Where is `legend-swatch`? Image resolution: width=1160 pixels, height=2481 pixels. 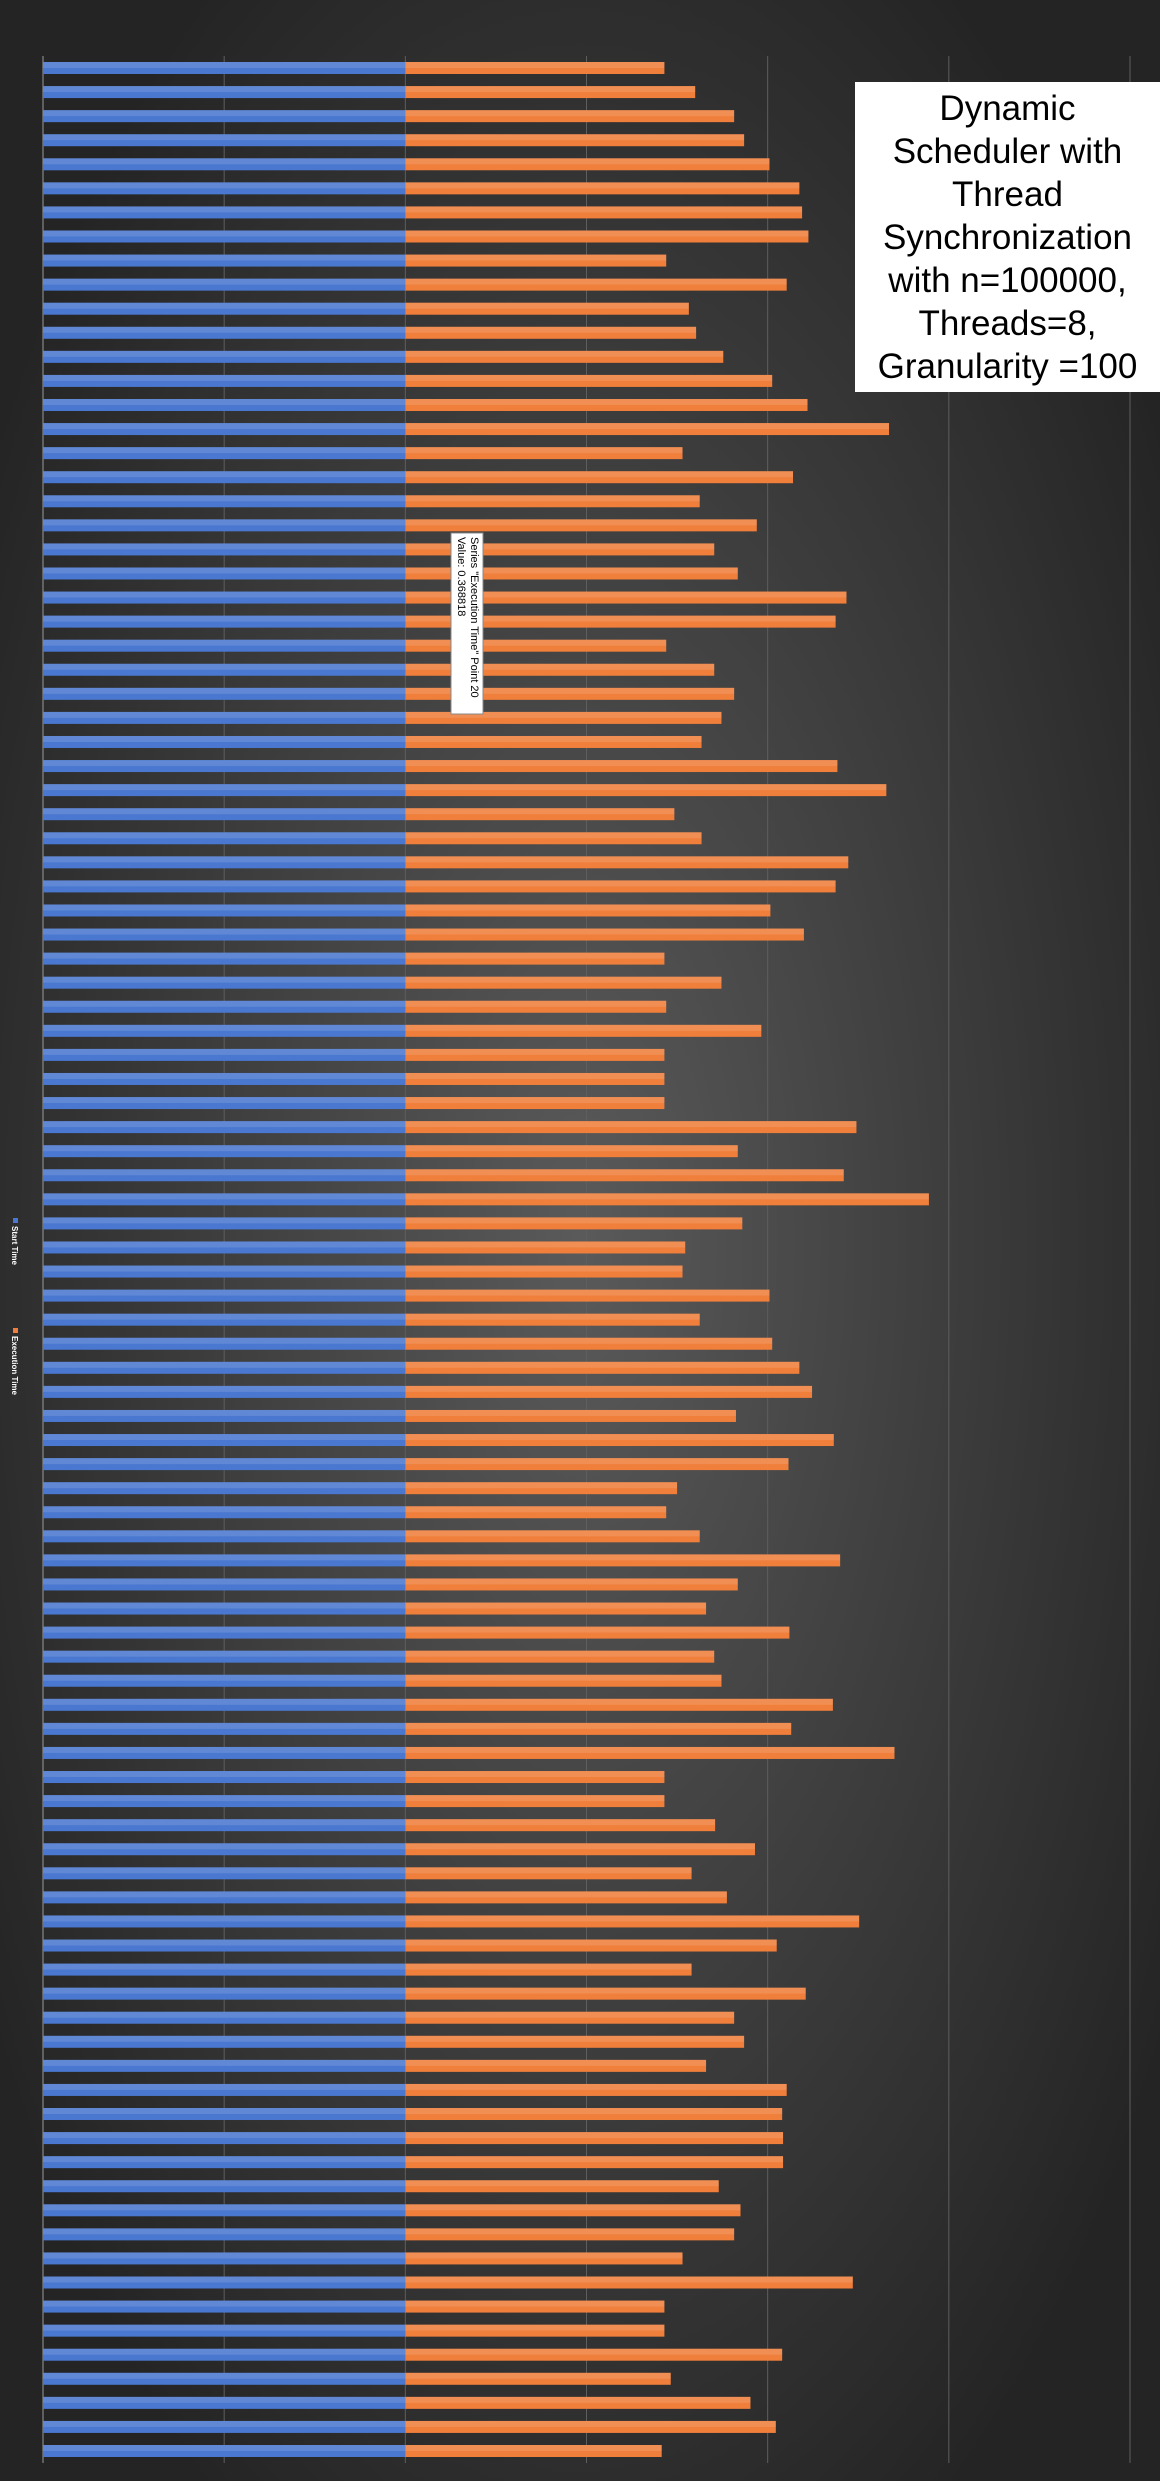
legend-swatch is located at coordinates (15, 1330).